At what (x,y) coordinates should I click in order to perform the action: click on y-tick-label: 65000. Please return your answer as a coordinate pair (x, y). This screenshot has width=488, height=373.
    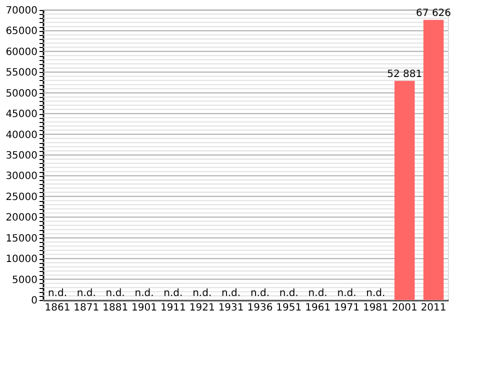
    Looking at the image, I should click on (22, 32).